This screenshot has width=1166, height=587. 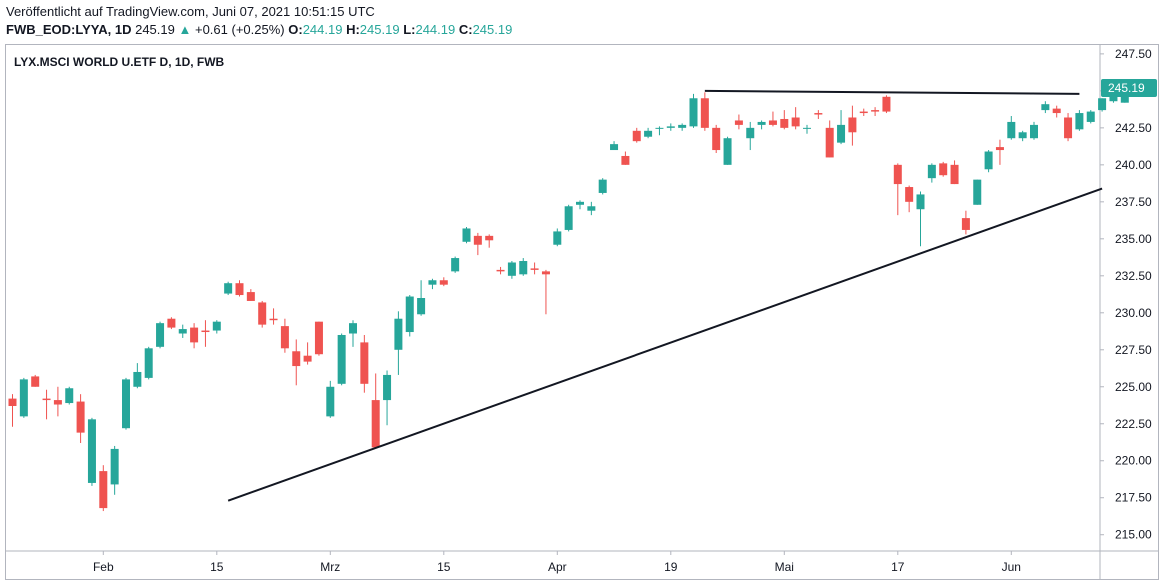 I want to click on symbol-name: FWB_EOD:LYYA, 1D, so click(x=69, y=29).